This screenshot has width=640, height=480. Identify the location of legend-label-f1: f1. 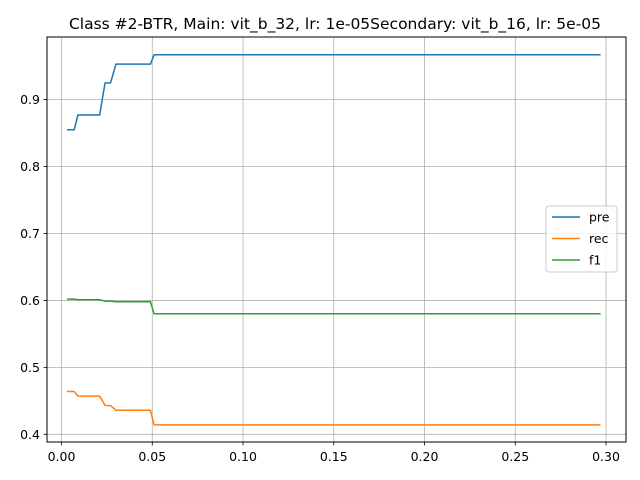
(595, 260).